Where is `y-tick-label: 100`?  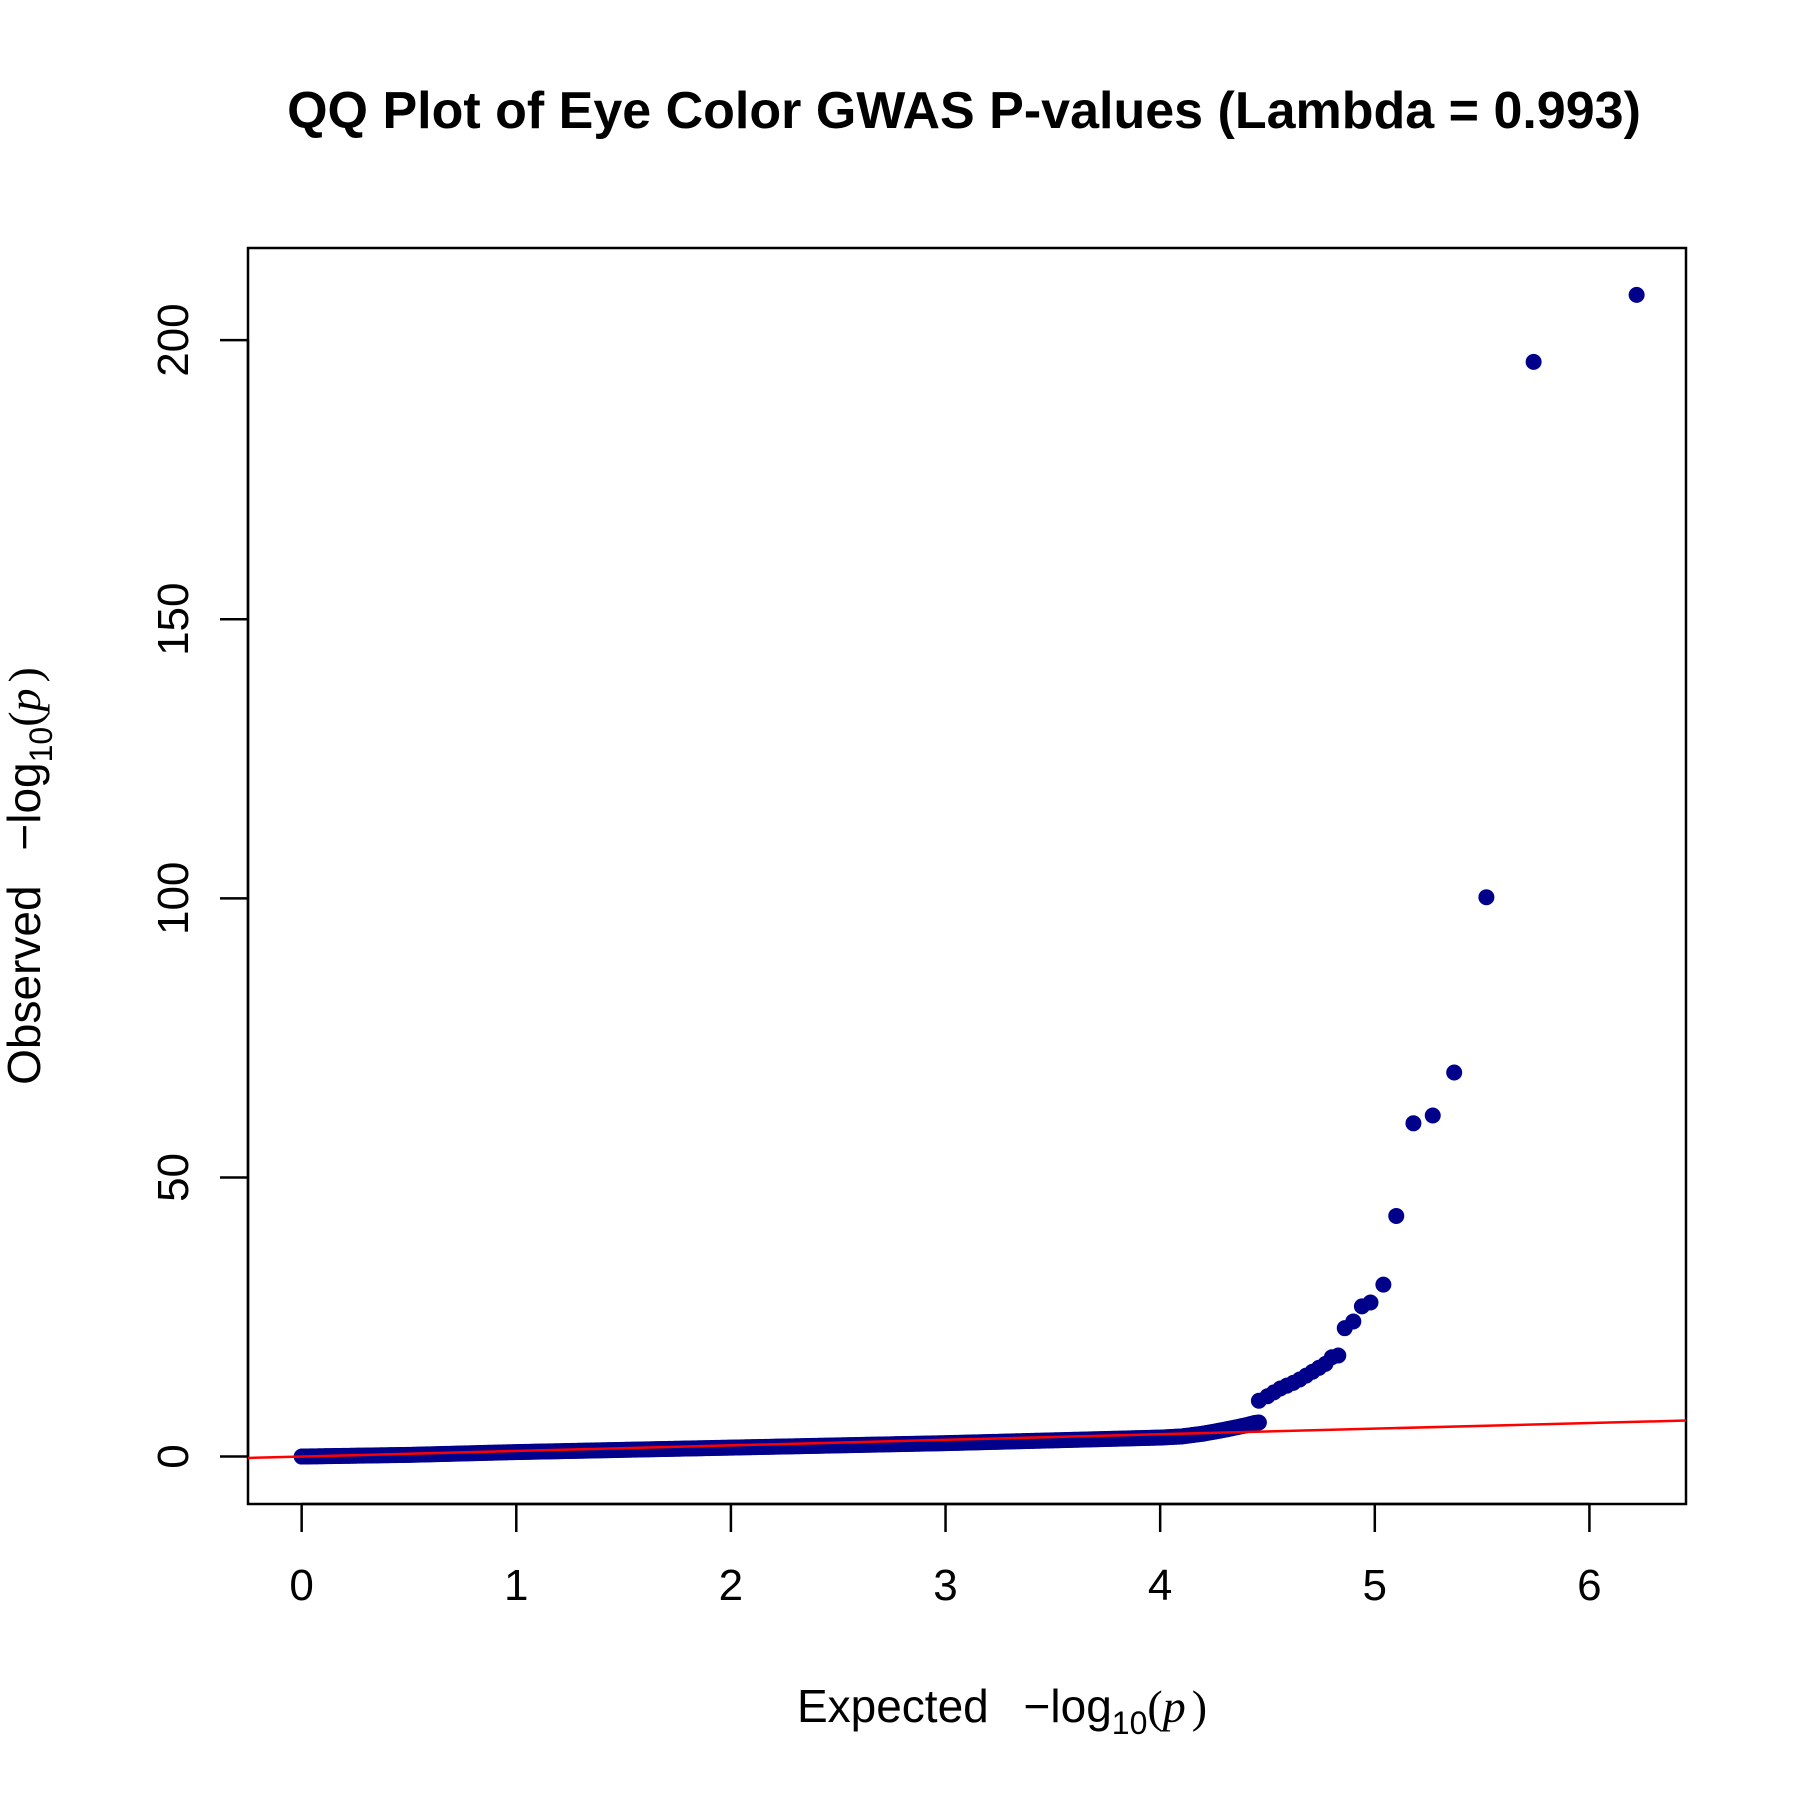
y-tick-label: 100 is located at coordinates (173, 898).